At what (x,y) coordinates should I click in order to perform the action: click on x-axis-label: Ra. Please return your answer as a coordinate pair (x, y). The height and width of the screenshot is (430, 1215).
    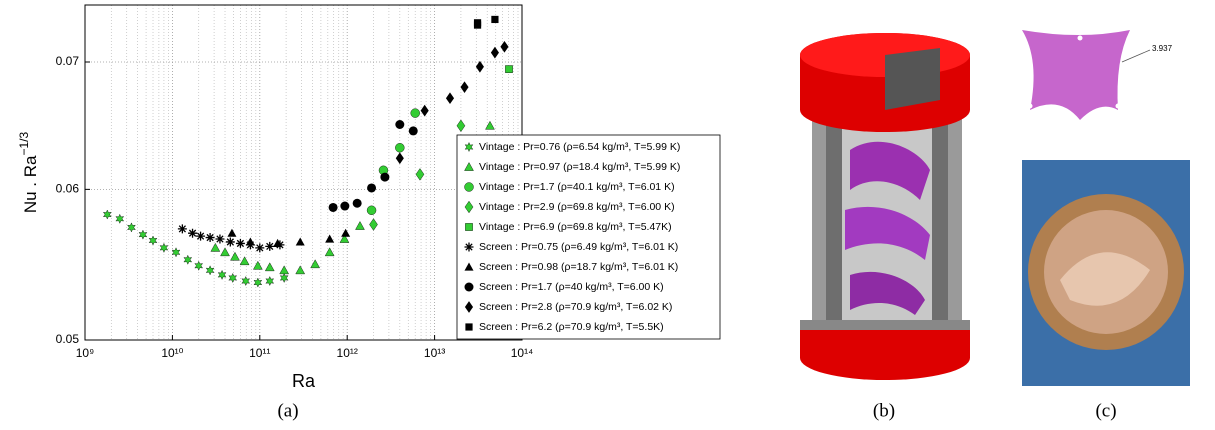
    Looking at the image, I should click on (304, 381).